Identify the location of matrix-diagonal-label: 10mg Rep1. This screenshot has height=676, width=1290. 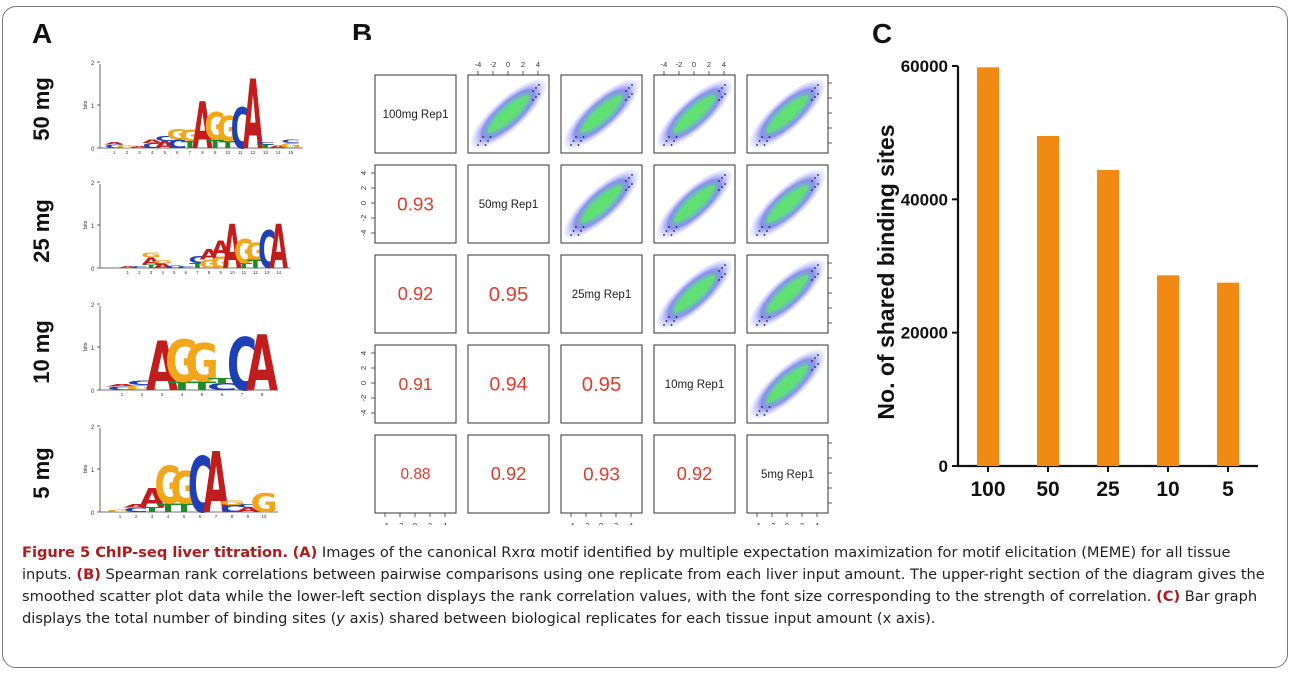
(694, 385).